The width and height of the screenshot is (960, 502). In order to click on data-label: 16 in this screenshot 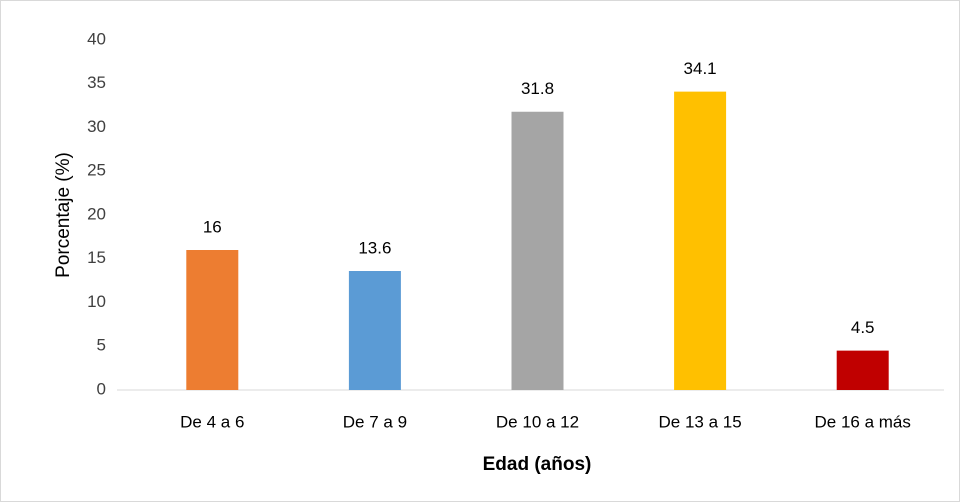, I will do `click(212, 226)`.